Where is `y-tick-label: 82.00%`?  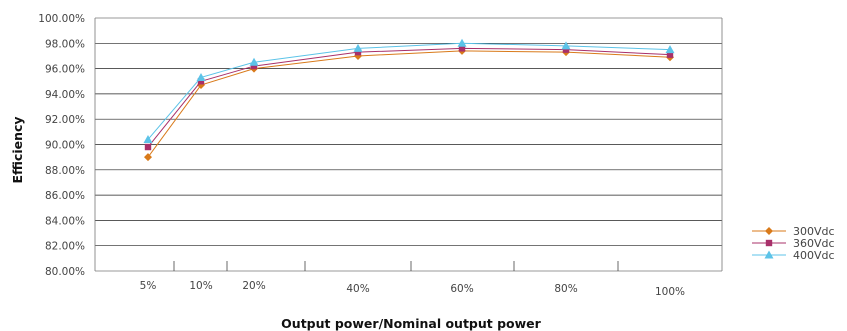 y-tick-label: 82.00% is located at coordinates (65, 247).